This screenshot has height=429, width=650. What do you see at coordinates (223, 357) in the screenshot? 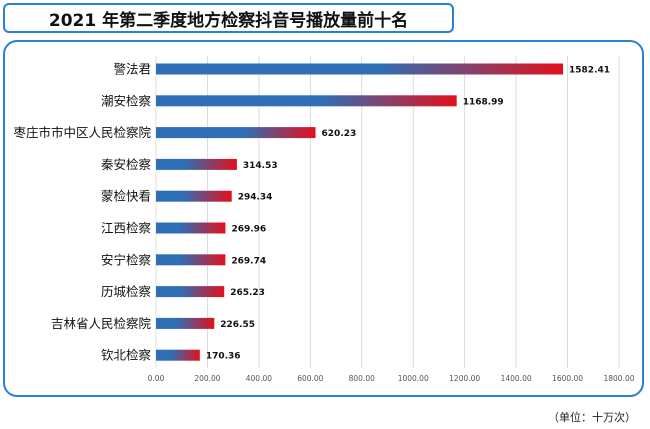
I see `value-label: 170.36` at bounding box center [223, 357].